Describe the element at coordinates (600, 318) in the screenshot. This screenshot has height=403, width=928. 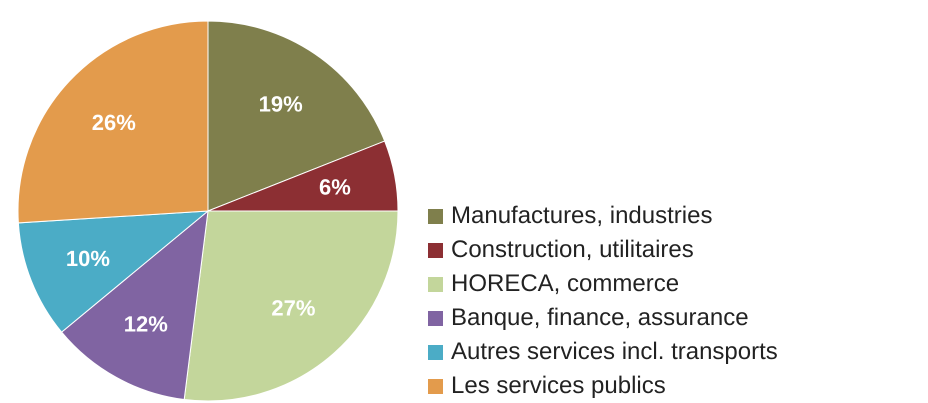
I see `legend-label: Banque, finance, assurance` at that location.